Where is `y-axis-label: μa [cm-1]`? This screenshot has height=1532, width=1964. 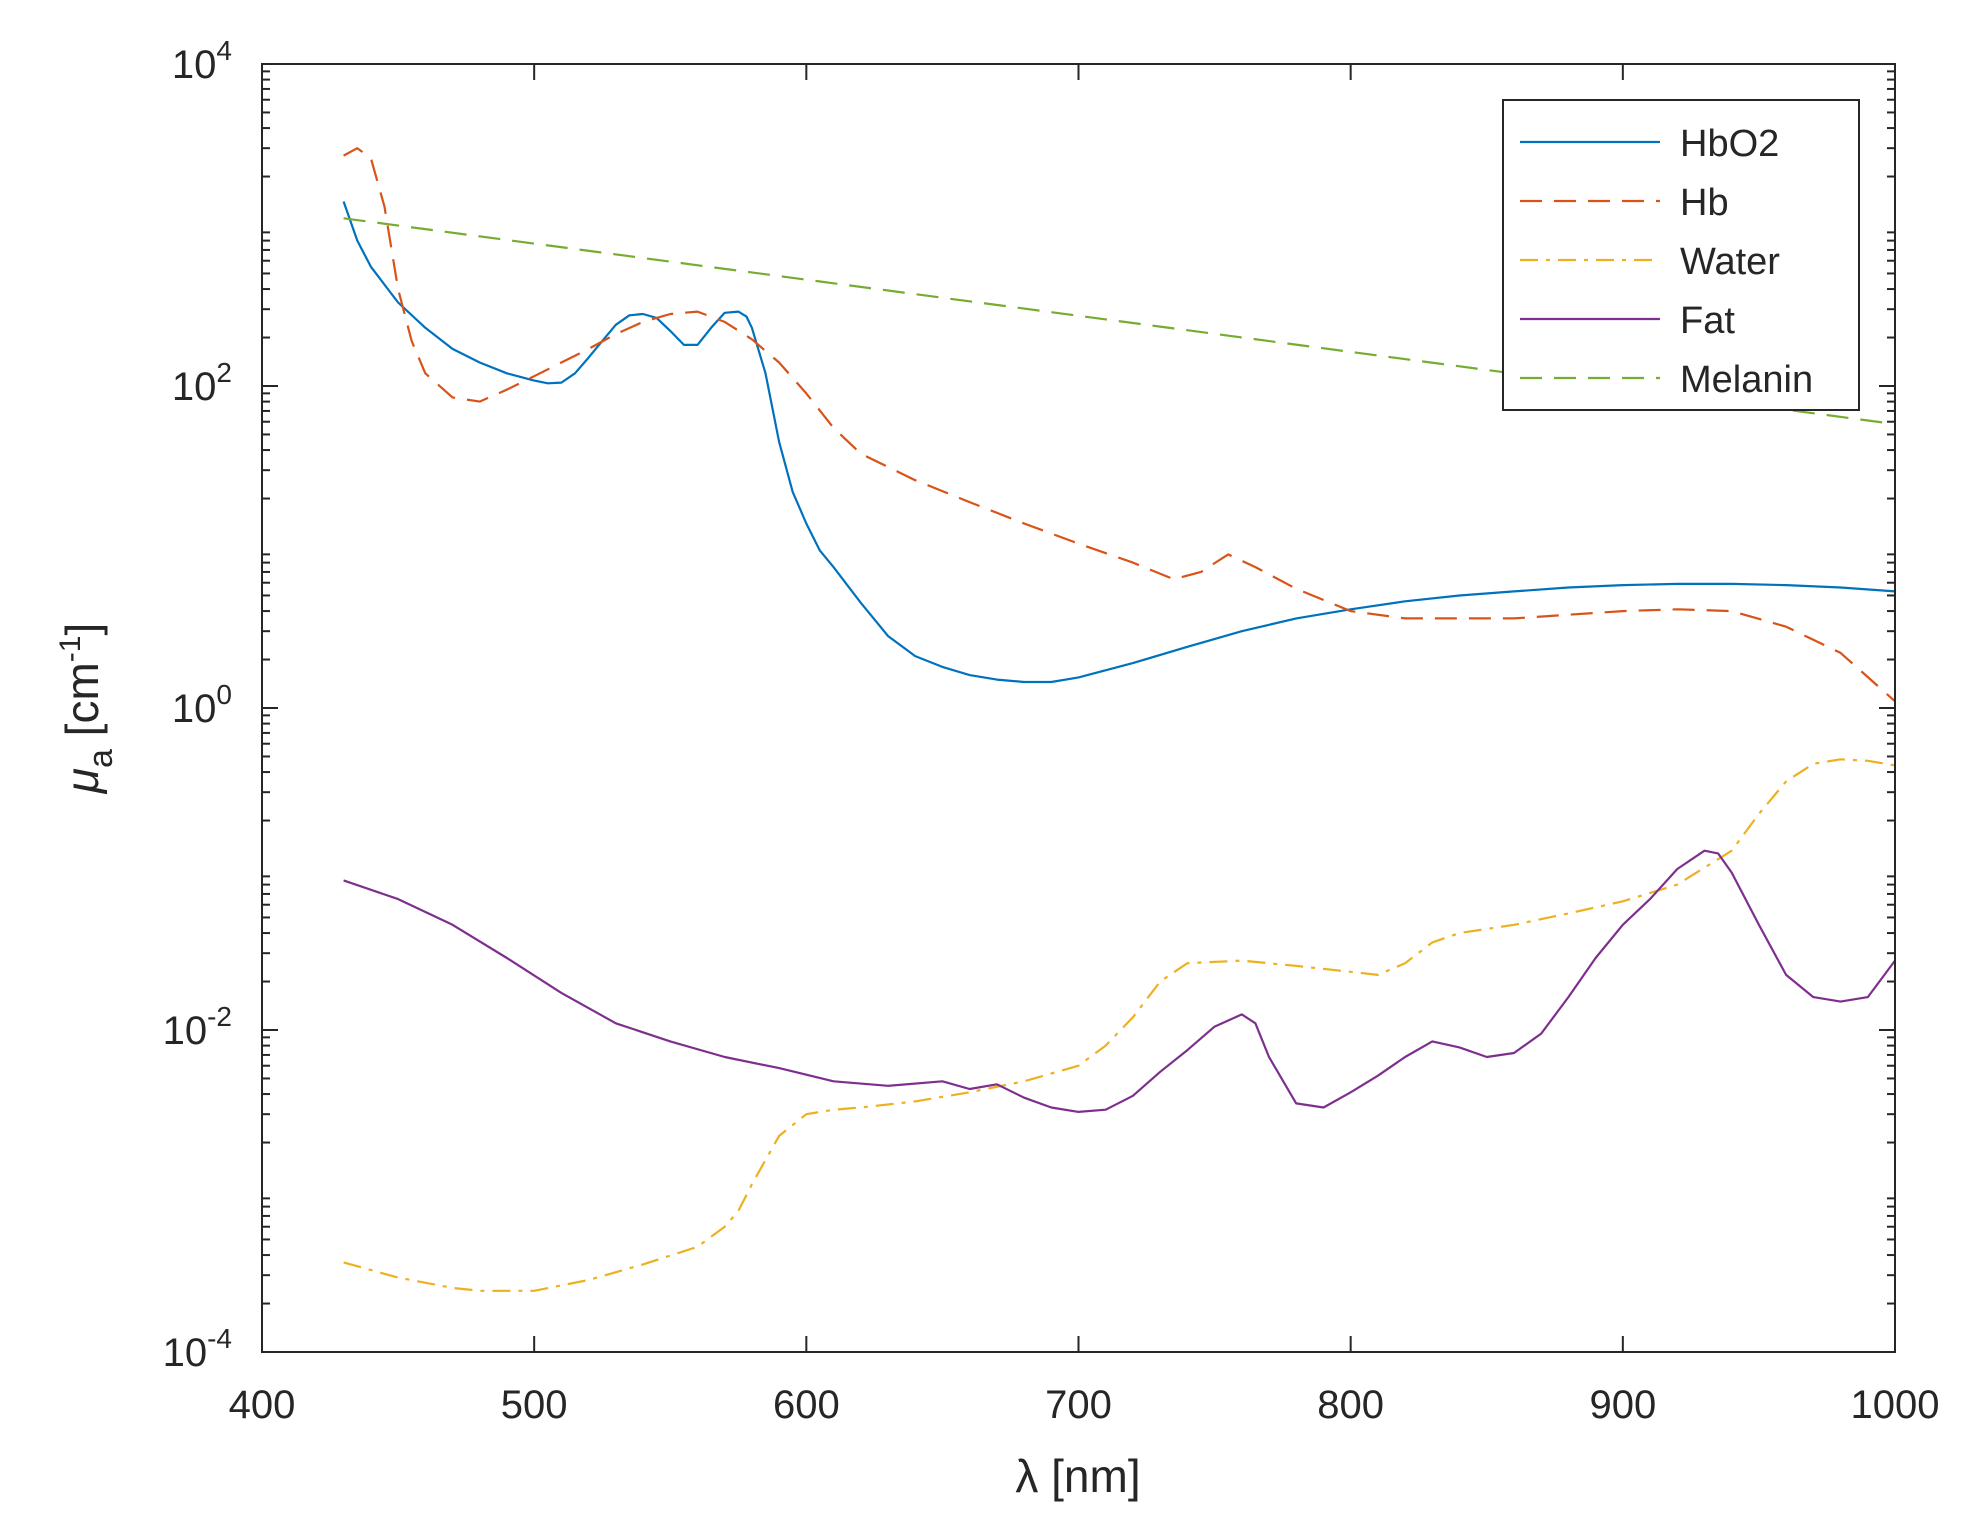 y-axis-label: μa [cm-1] is located at coordinates (87, 708).